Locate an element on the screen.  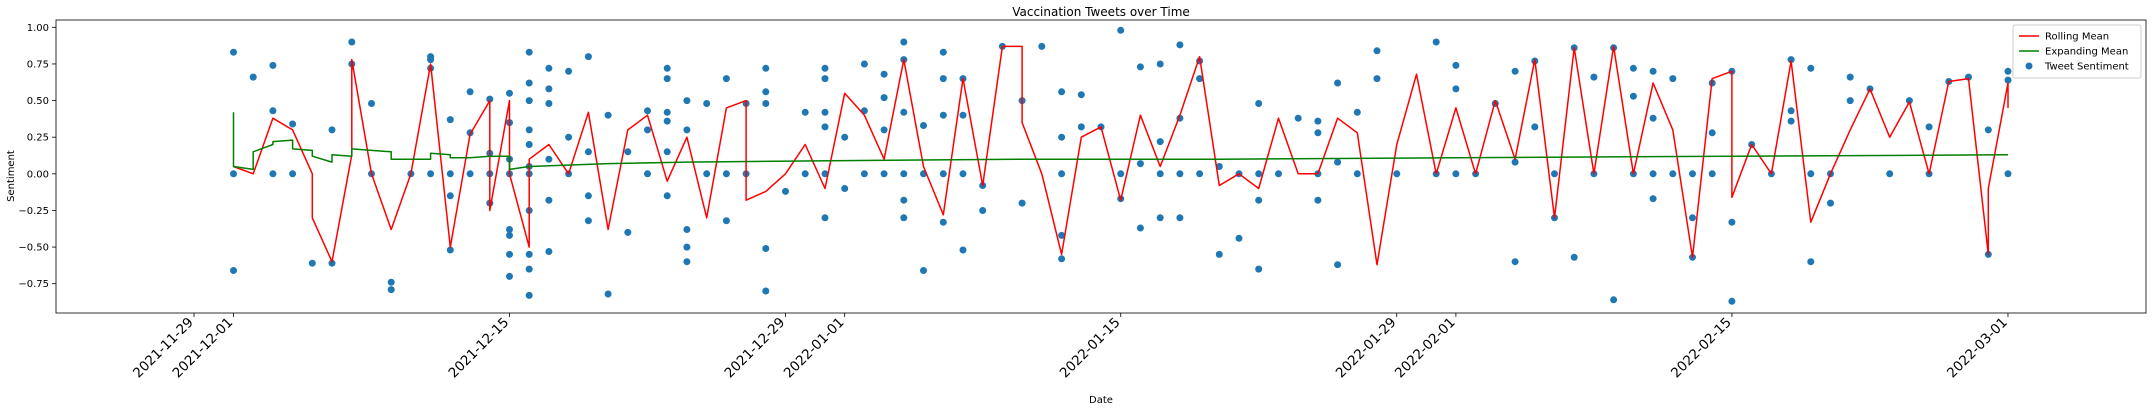
y-tick-label: 0.50 is located at coordinates (38, 101).